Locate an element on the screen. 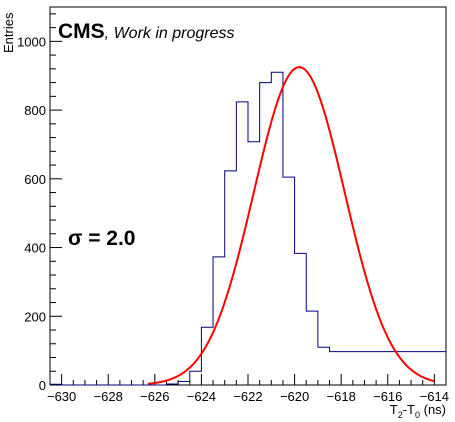 The width and height of the screenshot is (455, 422). x-tick-label: −614 is located at coordinates (434, 396).